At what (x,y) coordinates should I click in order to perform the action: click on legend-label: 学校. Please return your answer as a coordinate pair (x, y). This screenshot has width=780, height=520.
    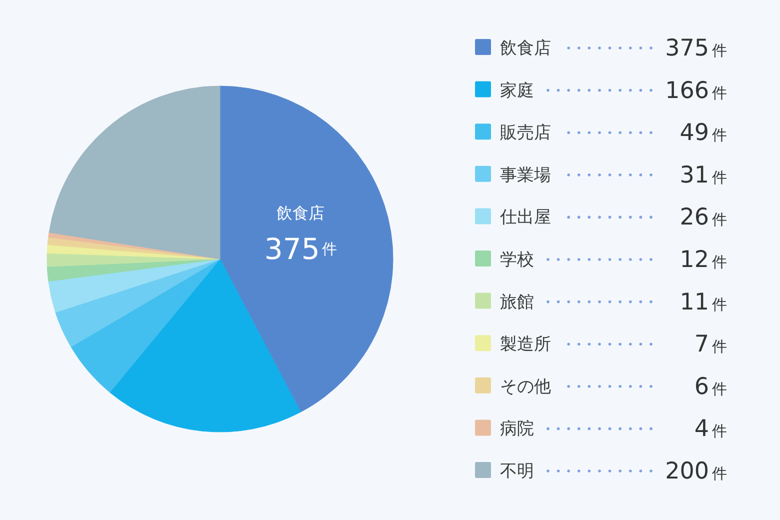
    Looking at the image, I should click on (517, 260).